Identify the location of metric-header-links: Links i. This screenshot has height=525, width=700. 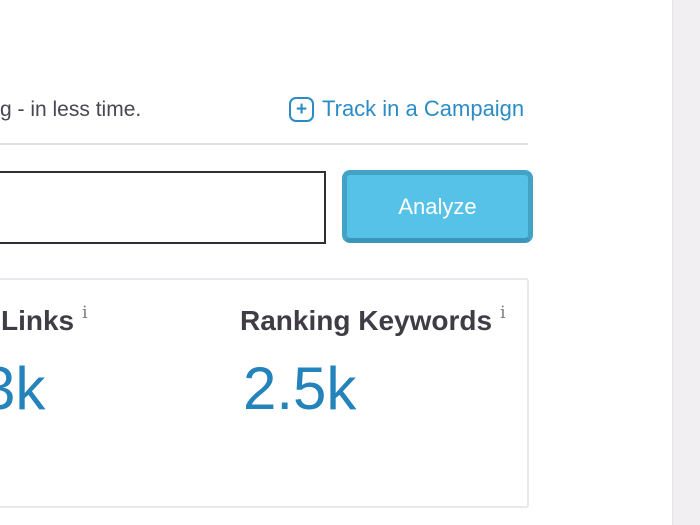
(44, 320).